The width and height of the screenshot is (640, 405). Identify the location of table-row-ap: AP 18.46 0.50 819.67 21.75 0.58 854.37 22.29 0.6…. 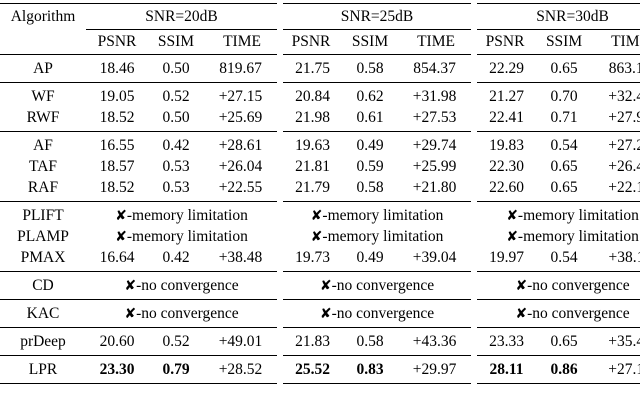
(320, 68).